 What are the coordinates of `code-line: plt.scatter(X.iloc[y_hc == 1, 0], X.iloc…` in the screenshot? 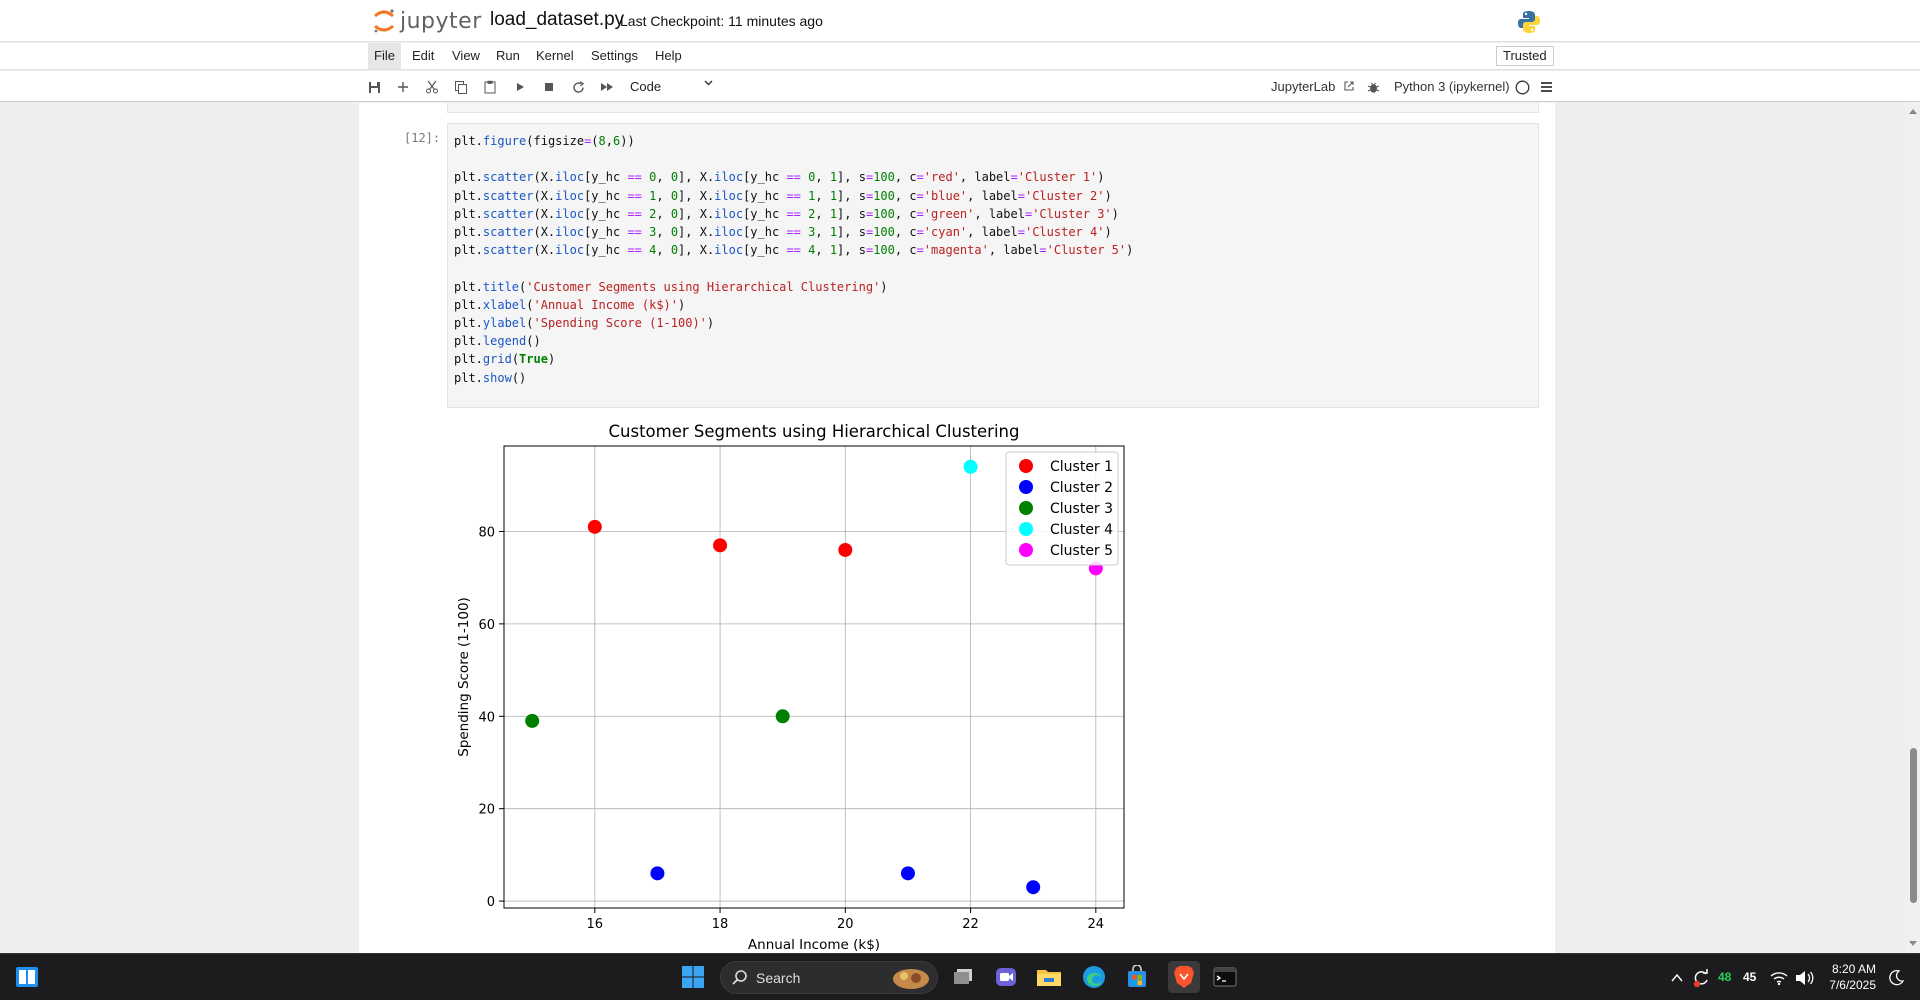 It's located at (783, 195).